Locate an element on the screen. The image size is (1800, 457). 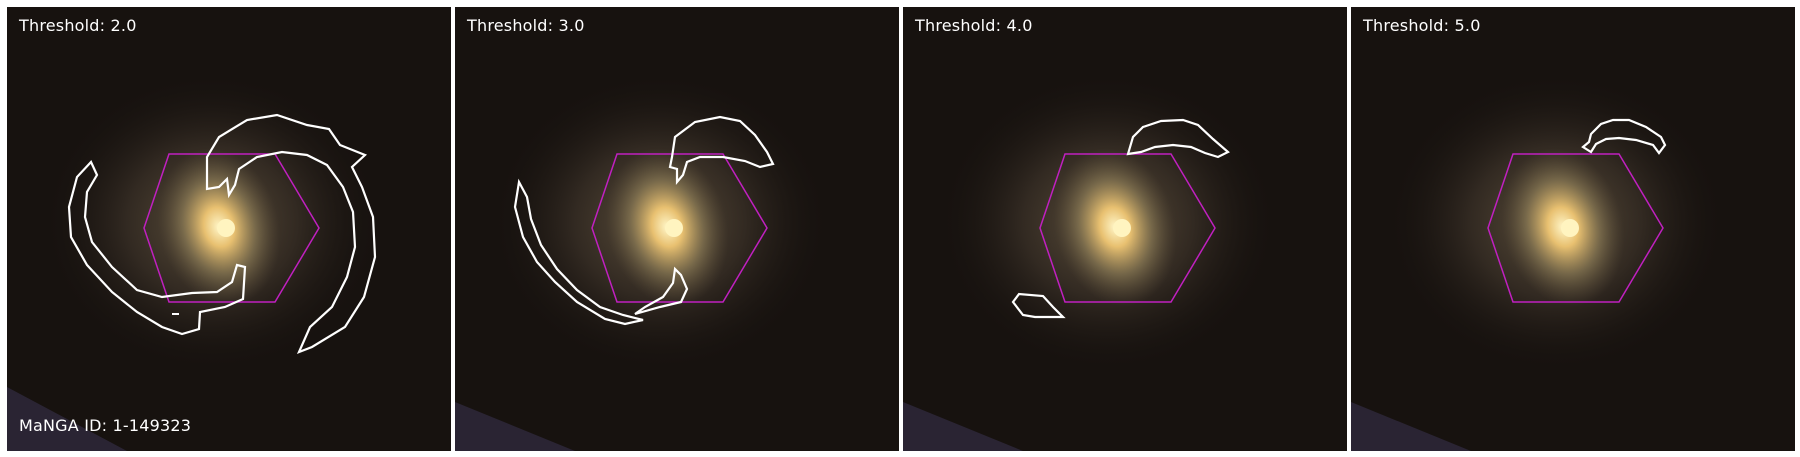
threshold-label: Threshold: 3.0 is located at coordinates (526, 25).